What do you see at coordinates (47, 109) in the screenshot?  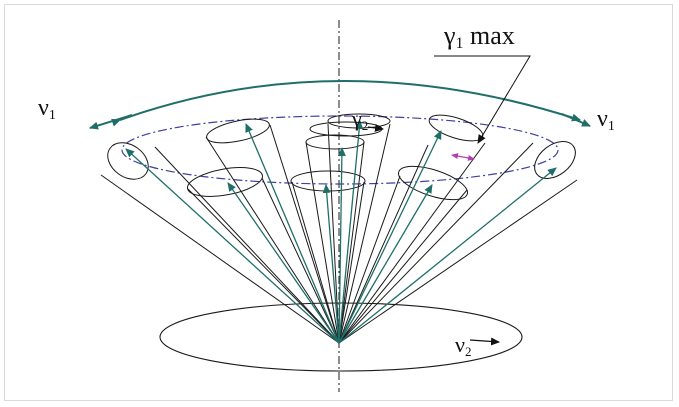 I see `nu1-left-label: ν1` at bounding box center [47, 109].